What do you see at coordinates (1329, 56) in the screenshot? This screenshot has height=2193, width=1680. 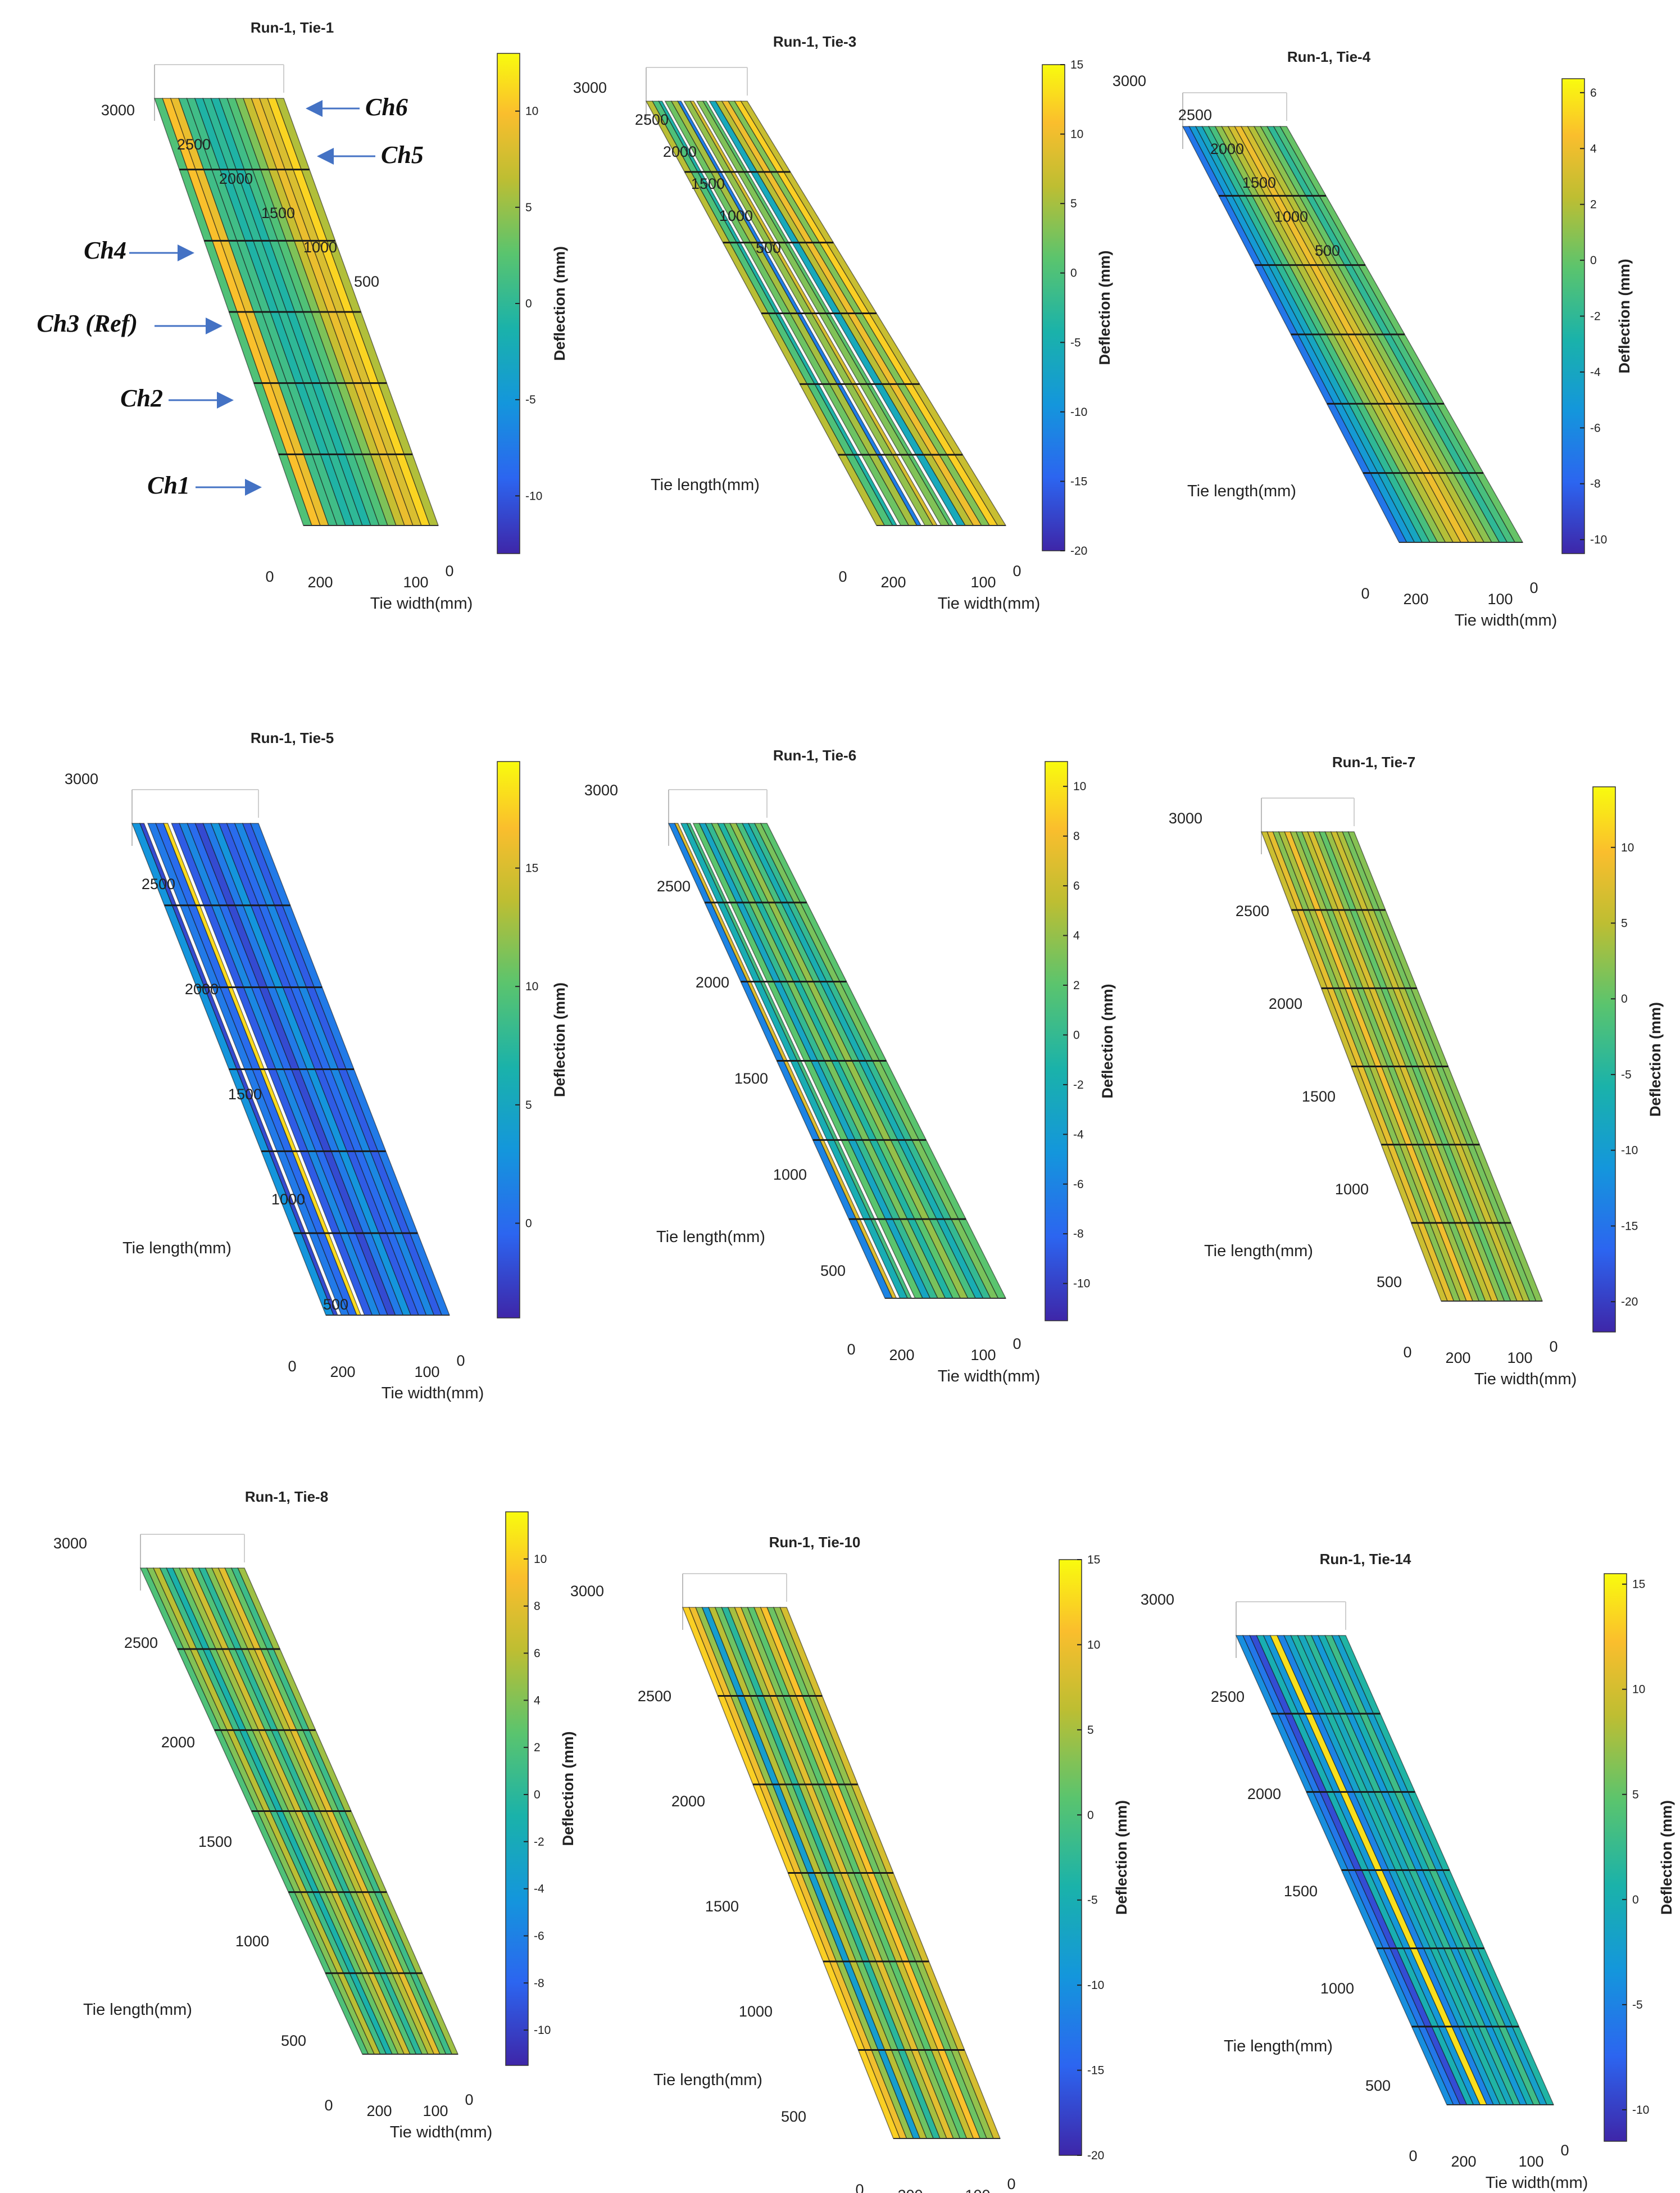 I see `chart-title: Run-1, Tie-4` at bounding box center [1329, 56].